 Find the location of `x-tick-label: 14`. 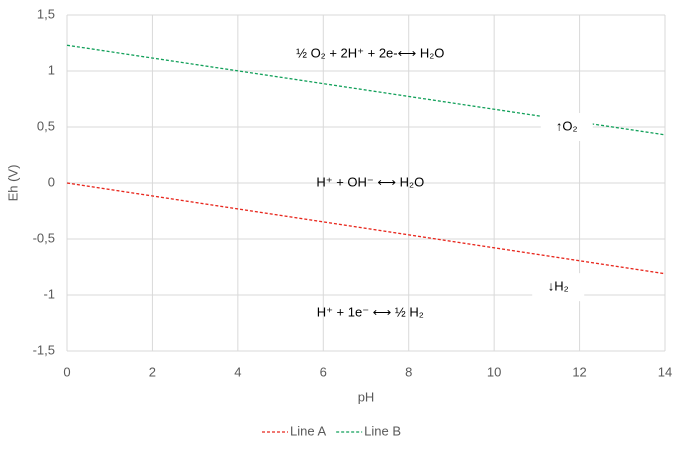

x-tick-label: 14 is located at coordinates (665, 371).